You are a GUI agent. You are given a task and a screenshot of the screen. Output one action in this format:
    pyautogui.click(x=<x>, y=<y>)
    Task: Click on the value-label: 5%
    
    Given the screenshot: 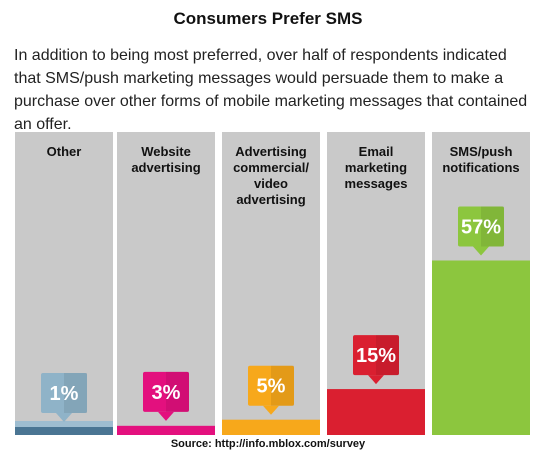 What is the action you would take?
    pyautogui.click(x=271, y=387)
    